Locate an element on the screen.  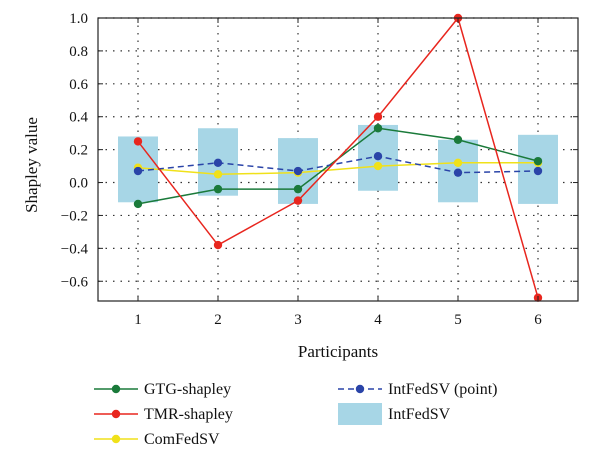
legend-label-gtg-shapley: GTG-shapley is located at coordinates (187, 389).